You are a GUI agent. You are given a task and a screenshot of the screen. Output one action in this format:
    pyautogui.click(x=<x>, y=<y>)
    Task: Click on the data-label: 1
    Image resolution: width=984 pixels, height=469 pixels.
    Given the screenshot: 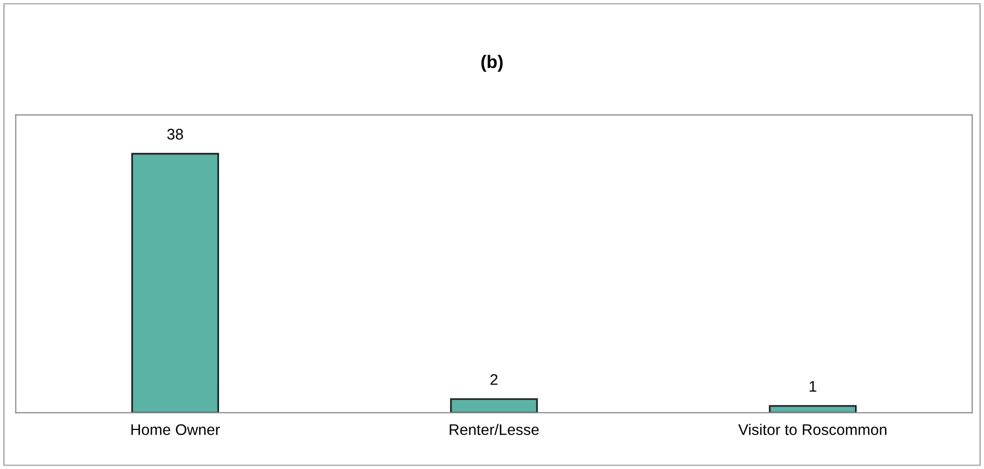 What is the action you would take?
    pyautogui.click(x=813, y=386)
    